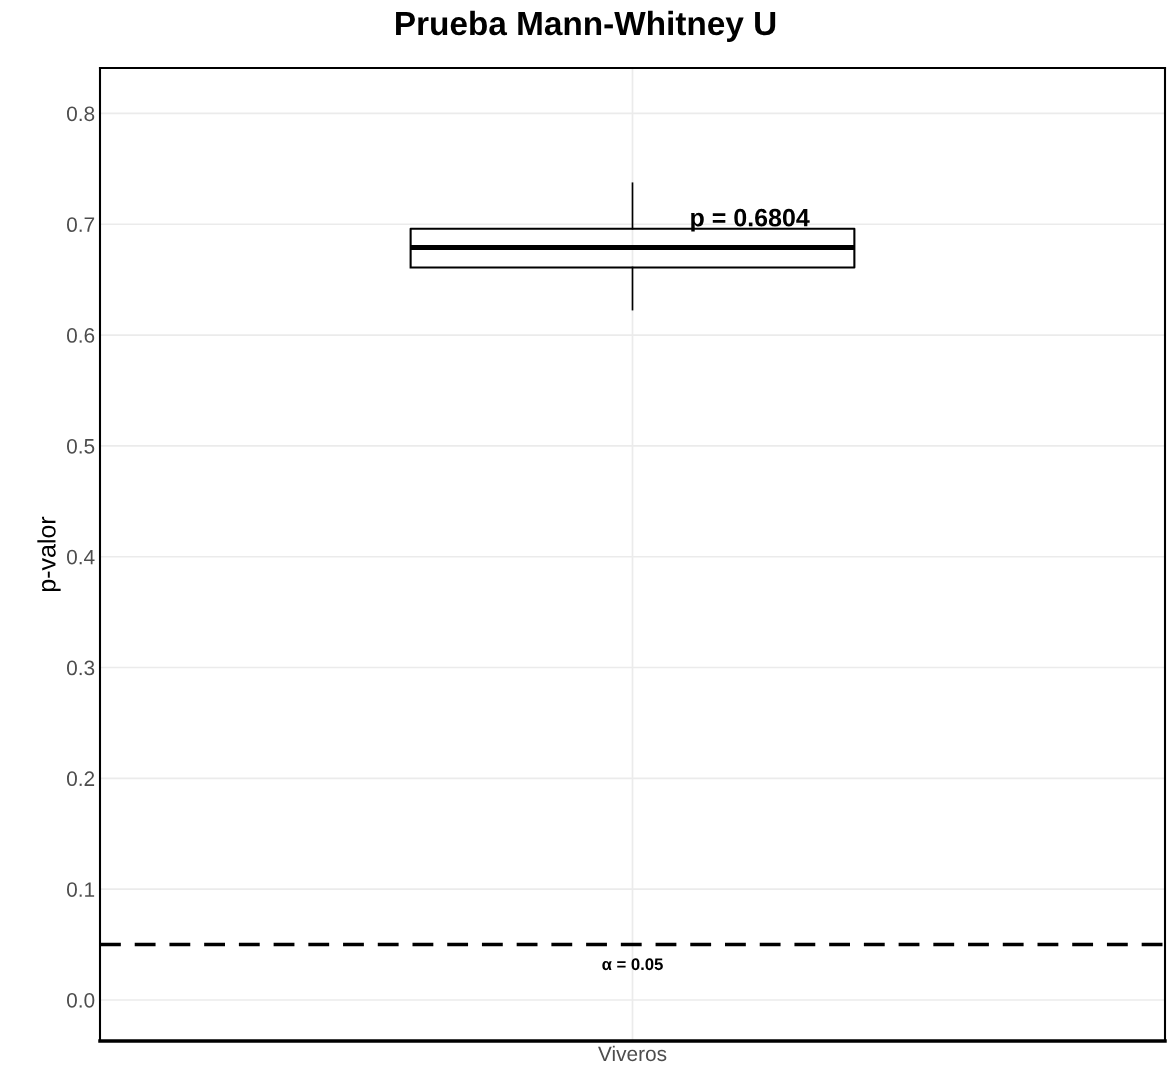 This screenshot has height=1085, width=1171. Describe the element at coordinates (632, 964) in the screenshot. I see `ref-line-label: α = 0.05` at that location.